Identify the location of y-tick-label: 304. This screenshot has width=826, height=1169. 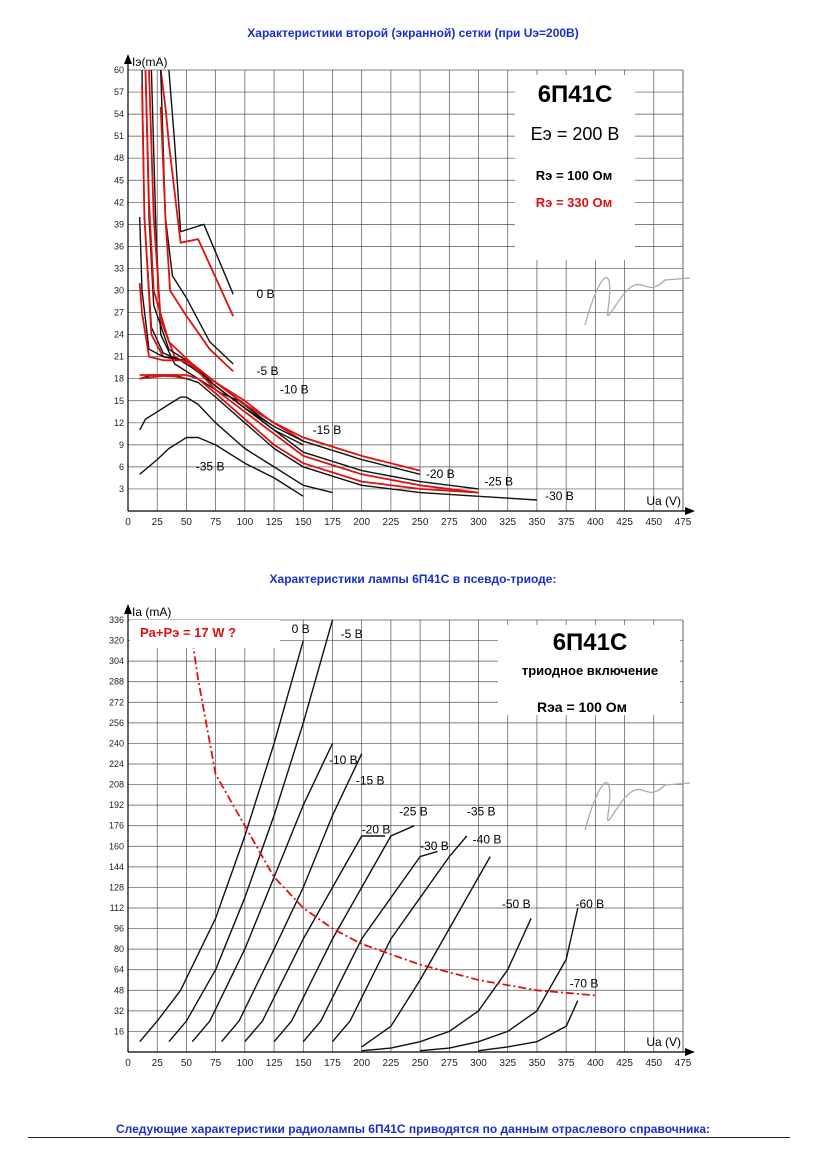
(116, 661).